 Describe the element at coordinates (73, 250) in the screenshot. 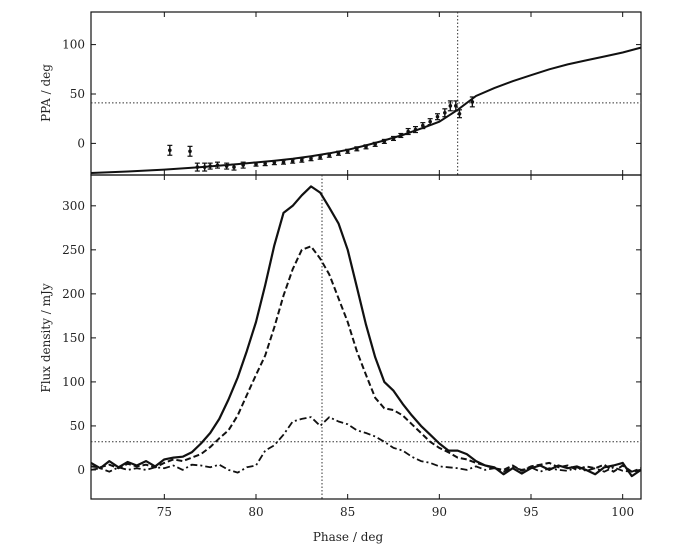

I see `bottom-y-tick-label: 250` at that location.